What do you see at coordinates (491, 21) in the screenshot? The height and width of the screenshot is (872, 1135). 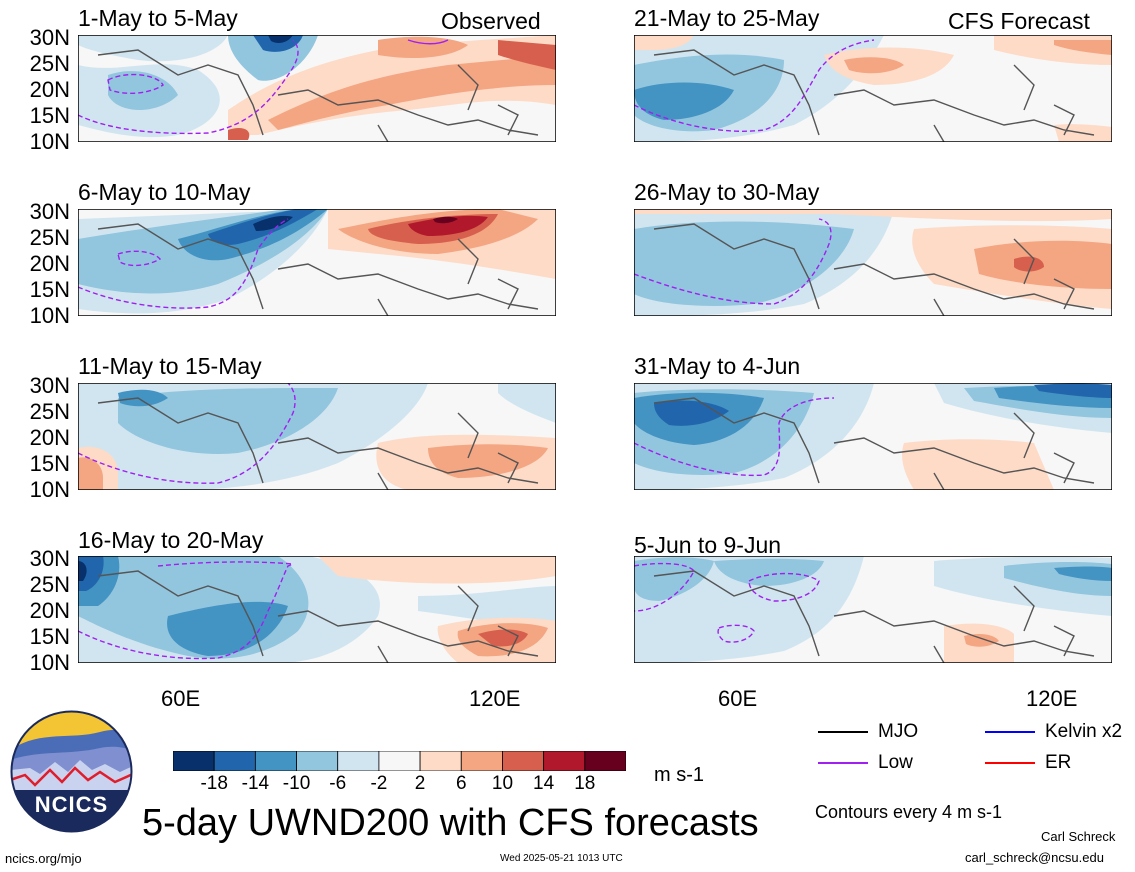 I see `panel-tag: Observed` at bounding box center [491, 21].